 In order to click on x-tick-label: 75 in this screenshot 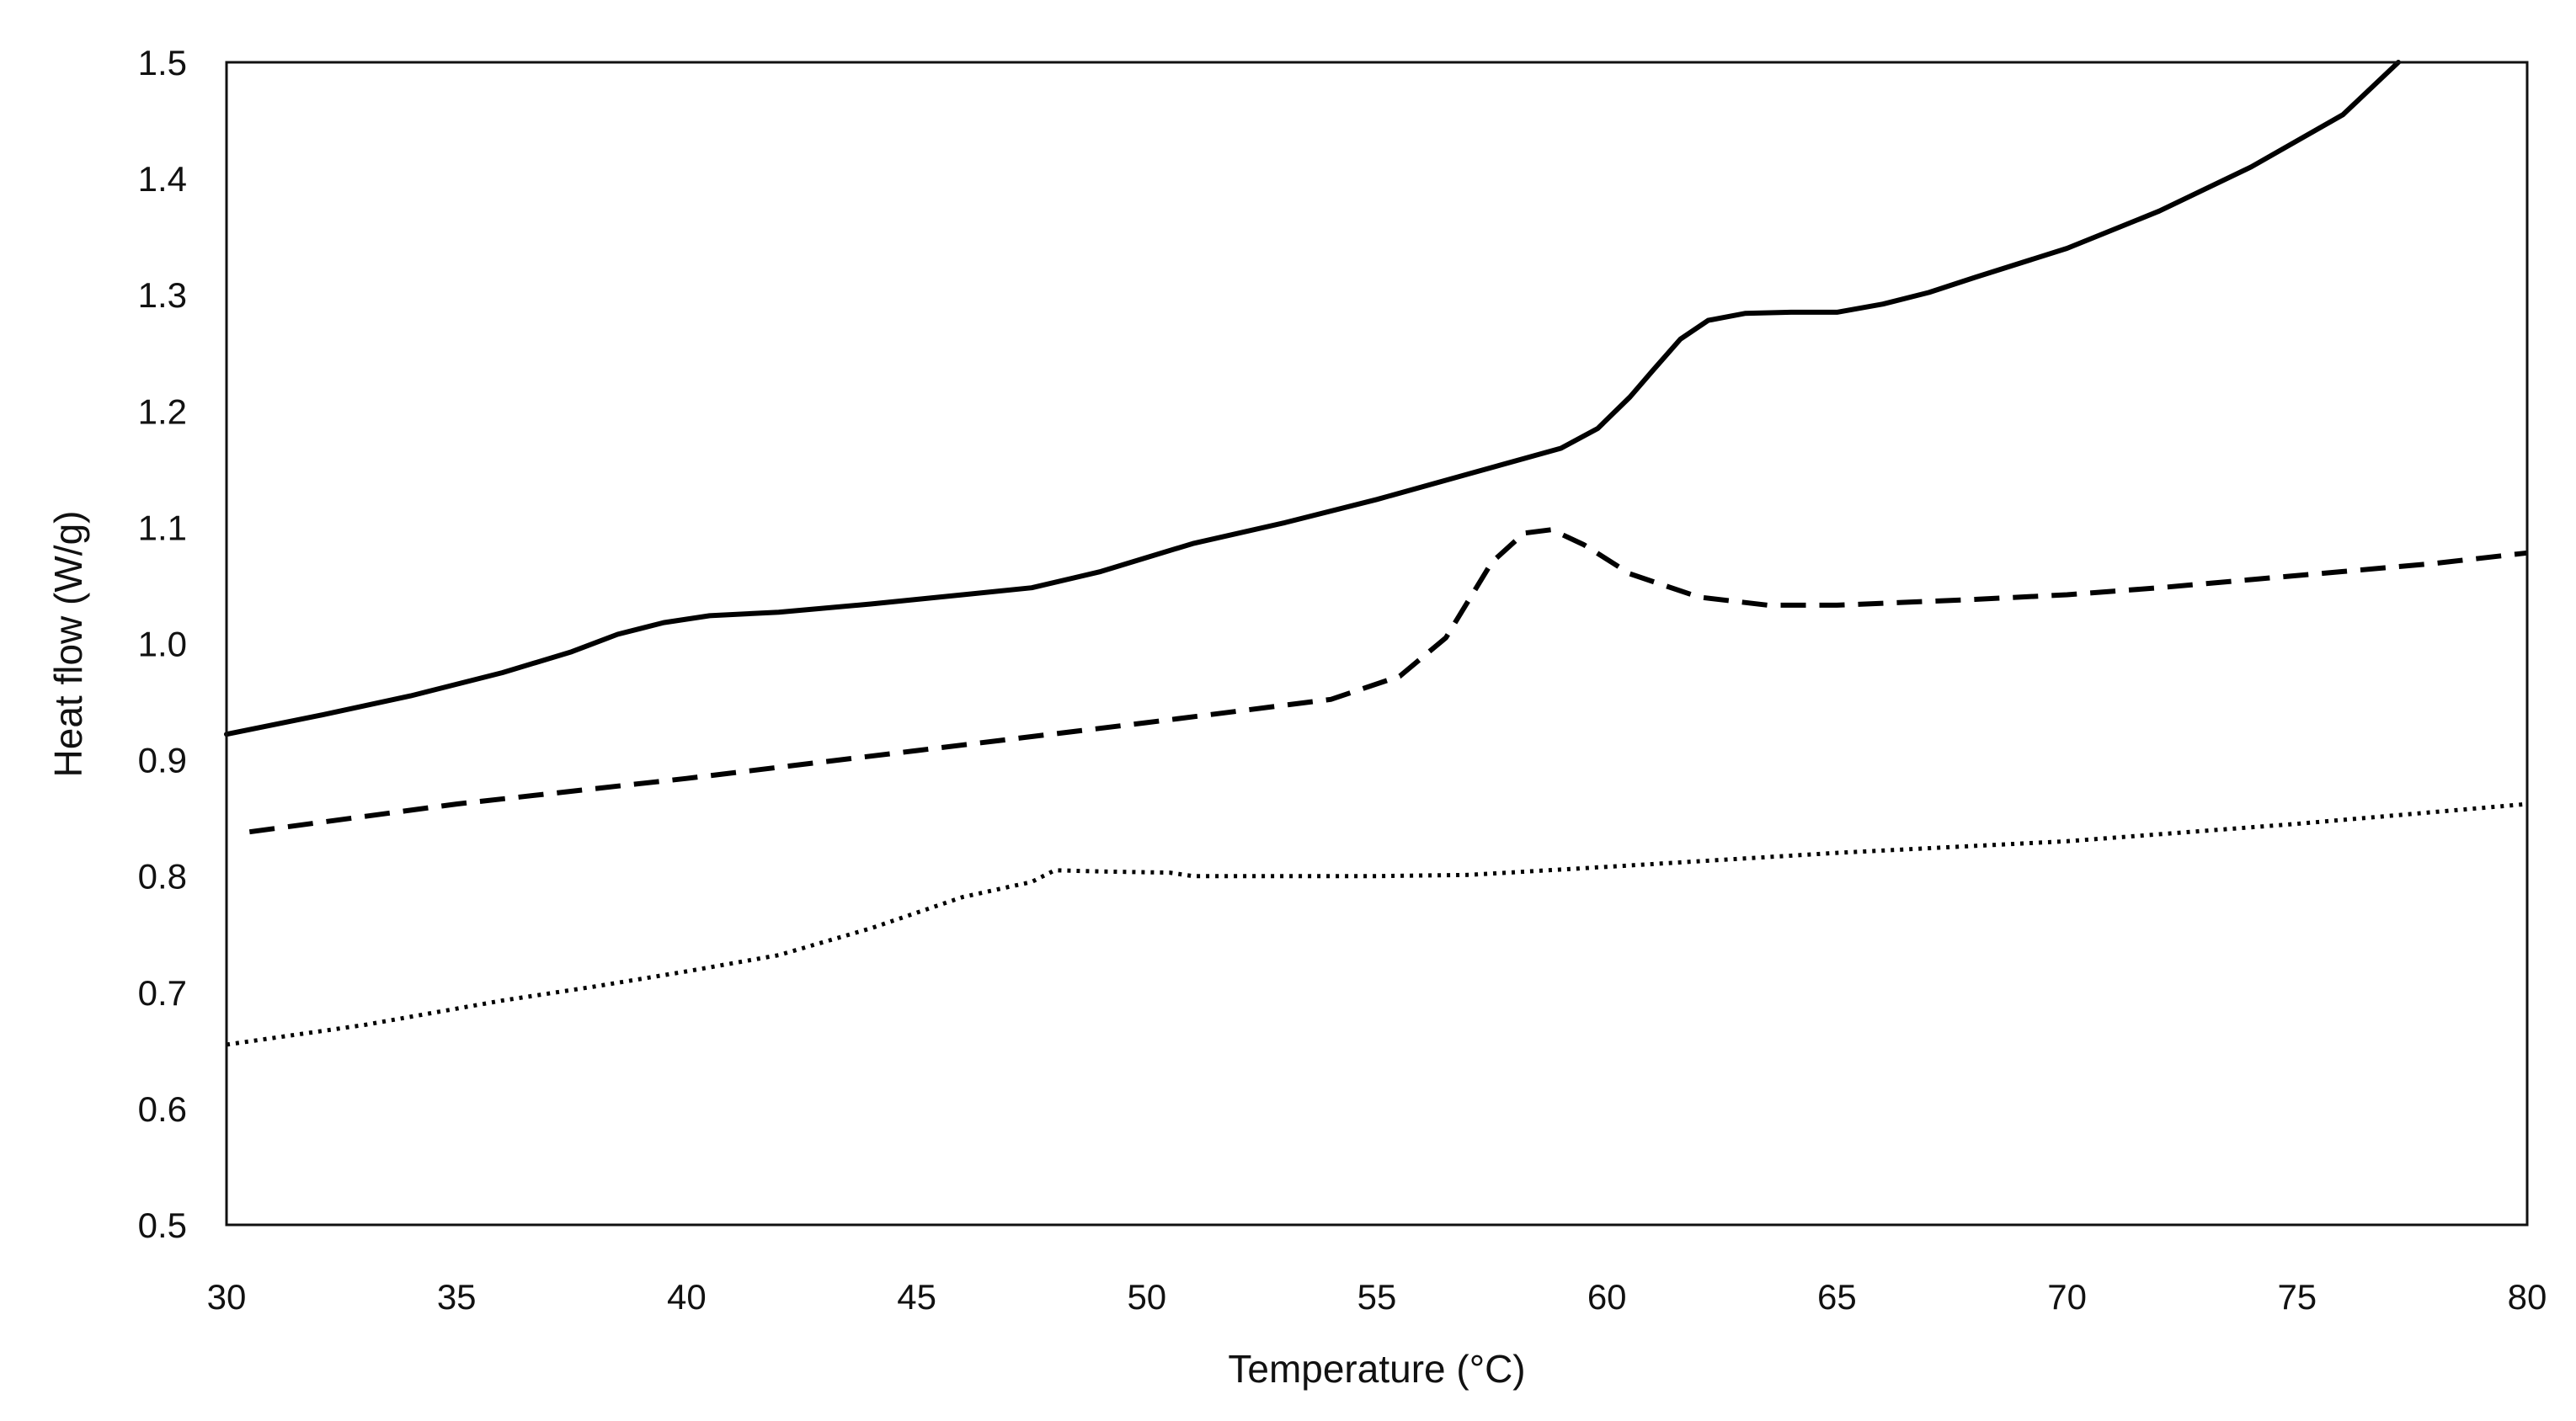, I will do `click(2297, 1297)`.